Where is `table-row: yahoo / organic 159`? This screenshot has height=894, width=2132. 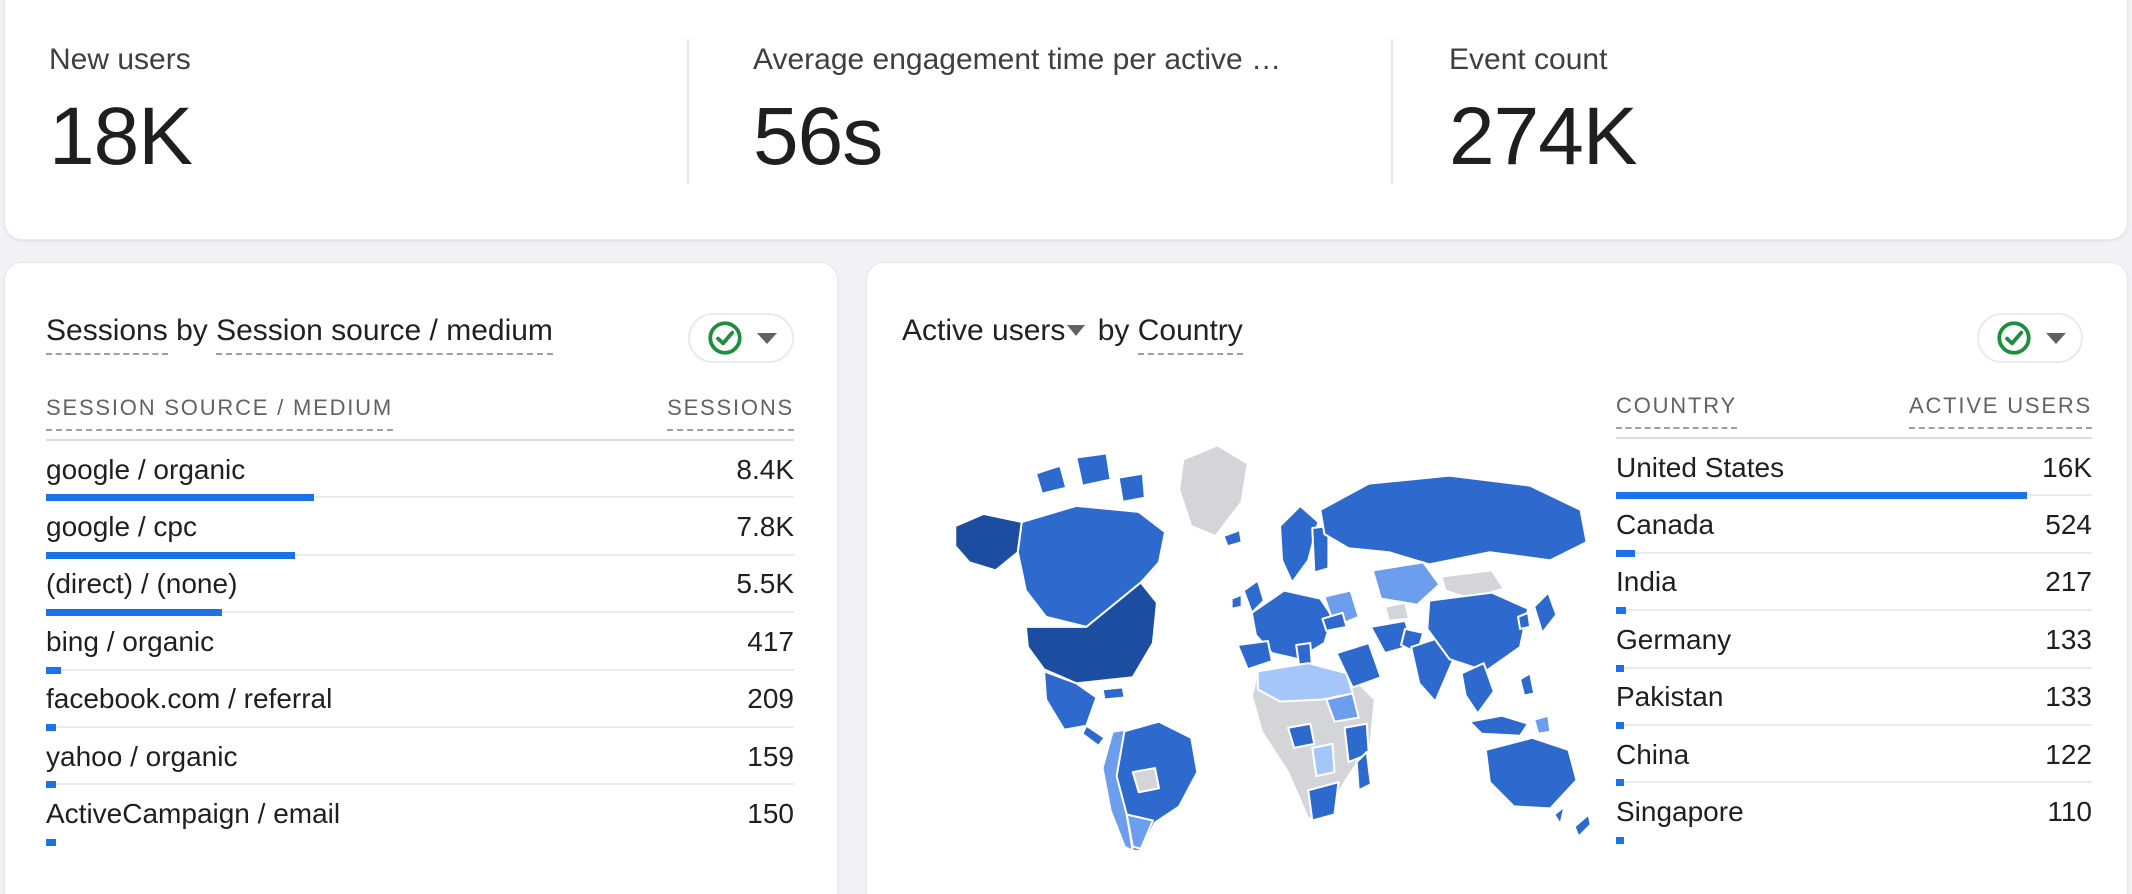
table-row: yahoo / organic 159 is located at coordinates (420, 758).